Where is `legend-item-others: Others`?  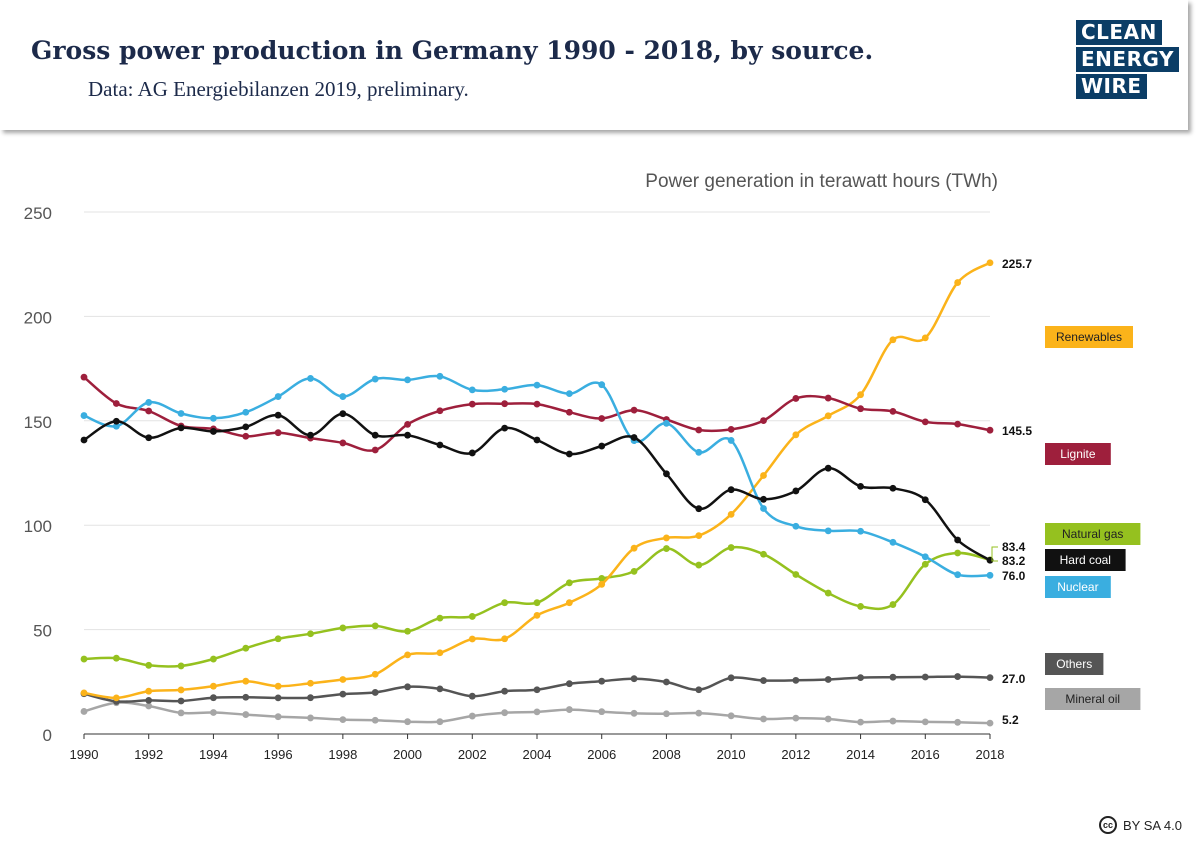
legend-item-others: Others is located at coordinates (1074, 664).